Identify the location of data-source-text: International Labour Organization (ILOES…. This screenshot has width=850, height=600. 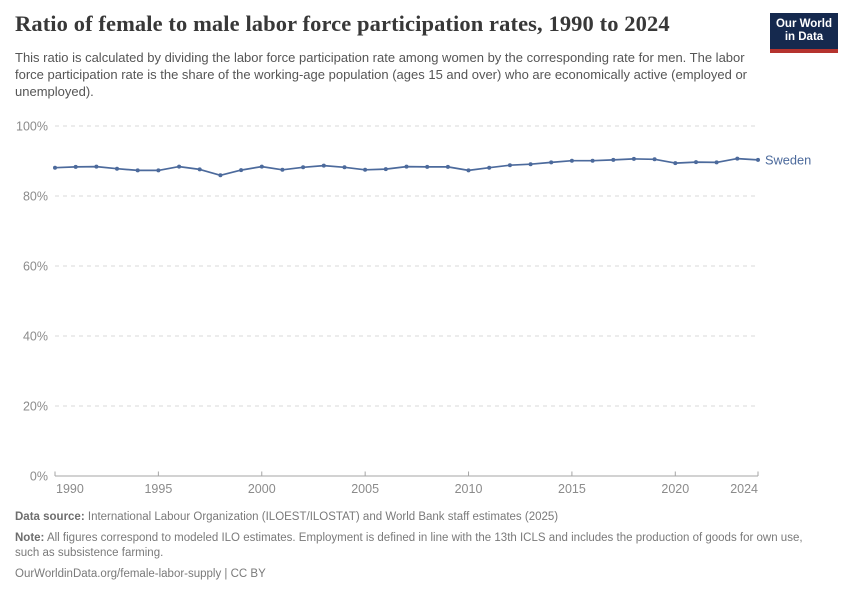
(323, 517).